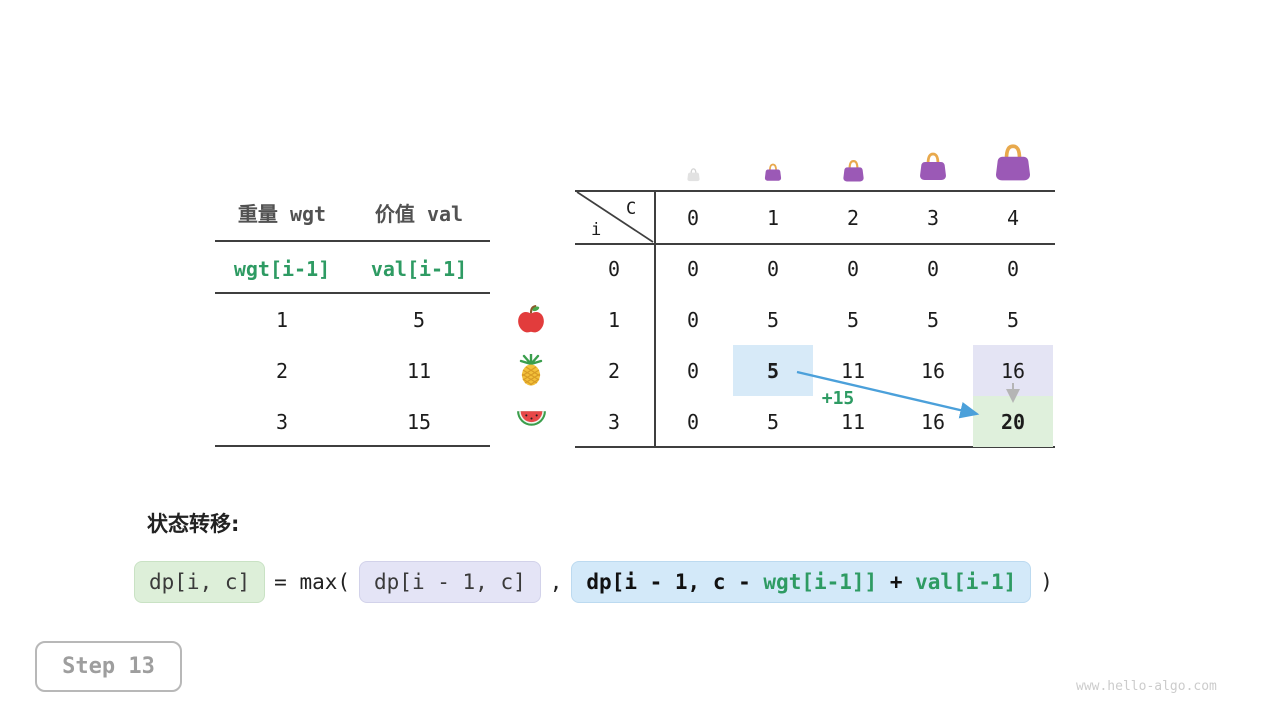 The height and width of the screenshot is (720, 1280). Describe the element at coordinates (1013, 421) in the screenshot. I see `dp-cell-r3-c4: 20` at that location.